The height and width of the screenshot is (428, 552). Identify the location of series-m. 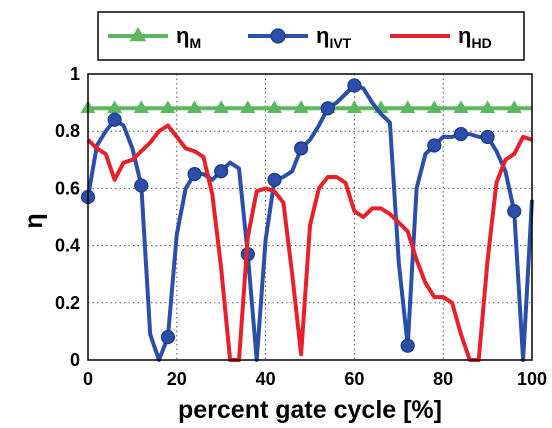
(306, 107).